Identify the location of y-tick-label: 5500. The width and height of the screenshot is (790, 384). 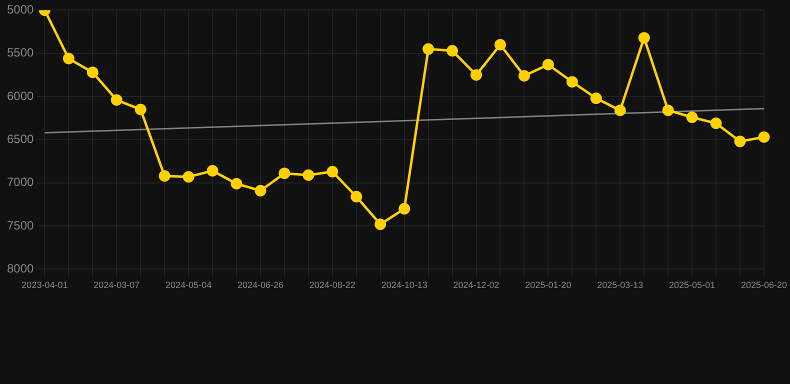
(20, 53).